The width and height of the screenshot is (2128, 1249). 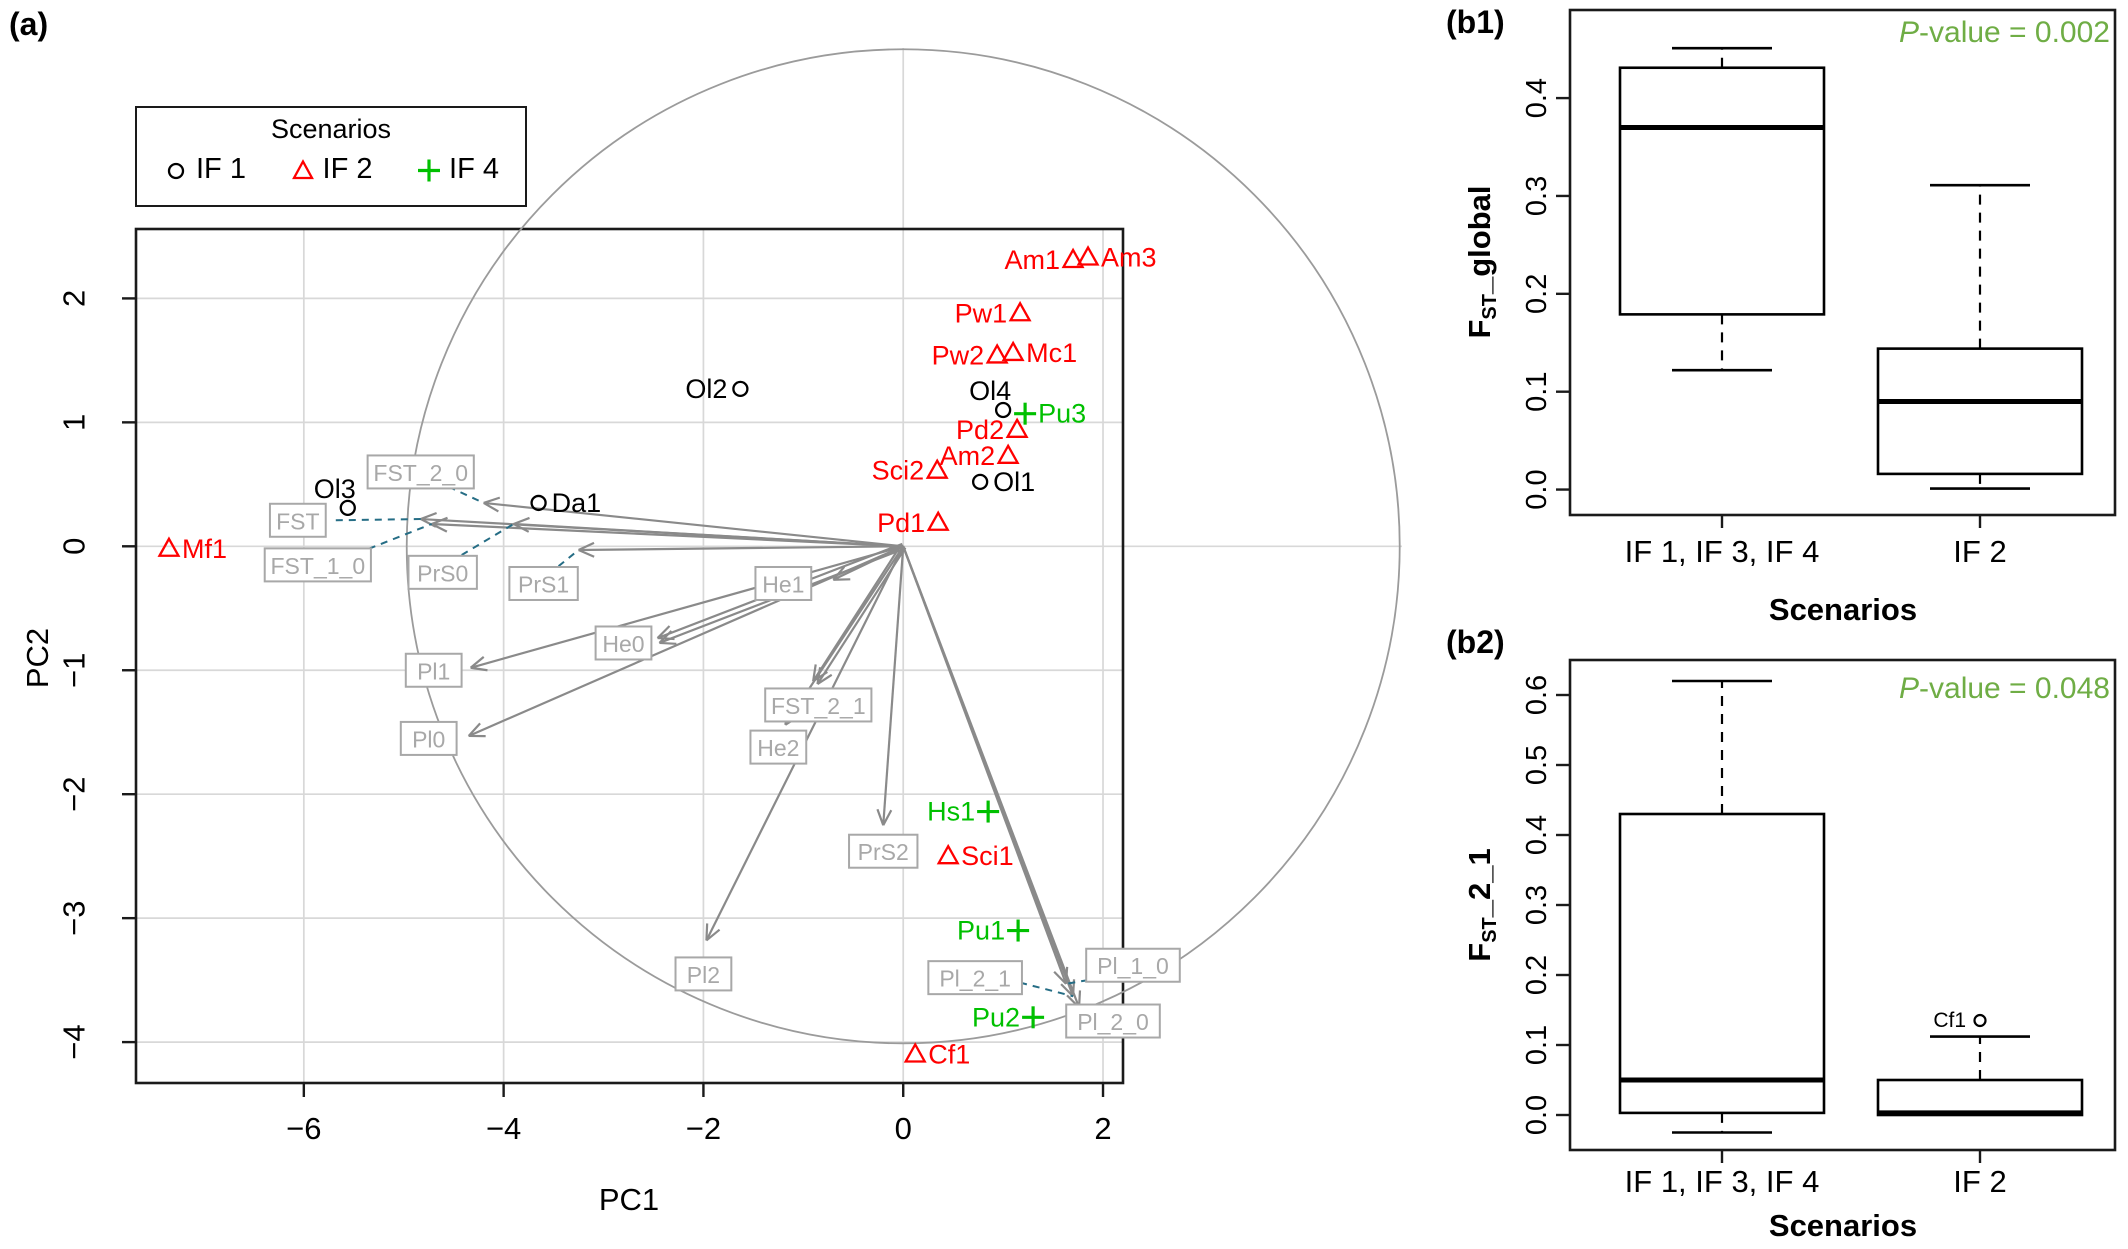 What do you see at coordinates (1014, 482) in the screenshot?
I see `svg-text: Ol1` at bounding box center [1014, 482].